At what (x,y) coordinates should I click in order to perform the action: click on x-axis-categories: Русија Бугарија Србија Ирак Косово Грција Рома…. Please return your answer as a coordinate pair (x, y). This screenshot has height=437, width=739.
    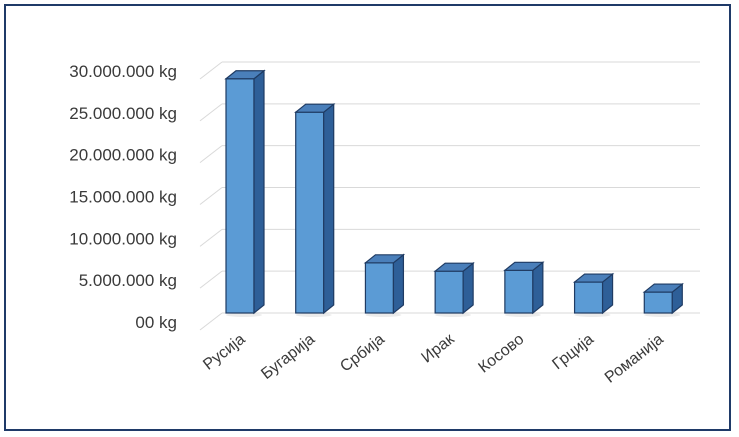
    Looking at the image, I should click on (433, 358).